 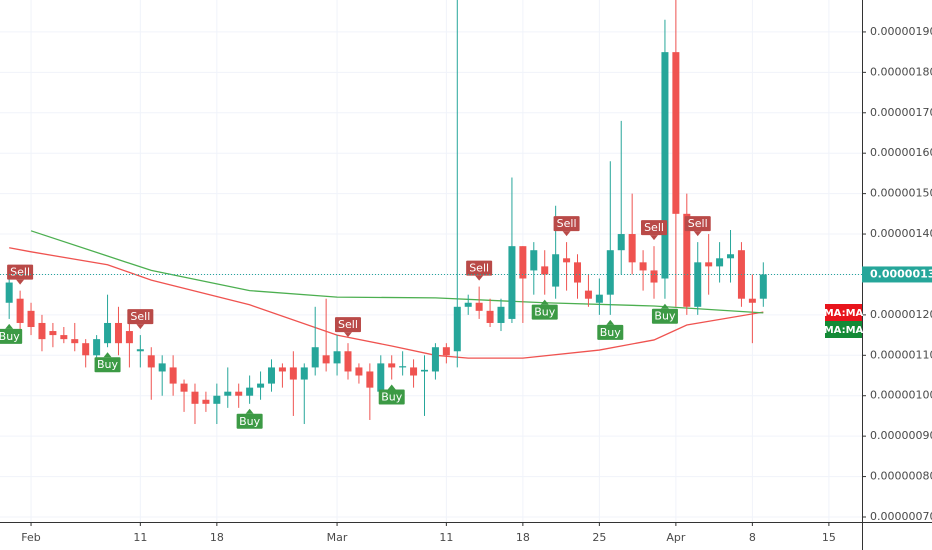 What do you see at coordinates (843, 312) in the screenshot?
I see `ma-tag-box` at bounding box center [843, 312].